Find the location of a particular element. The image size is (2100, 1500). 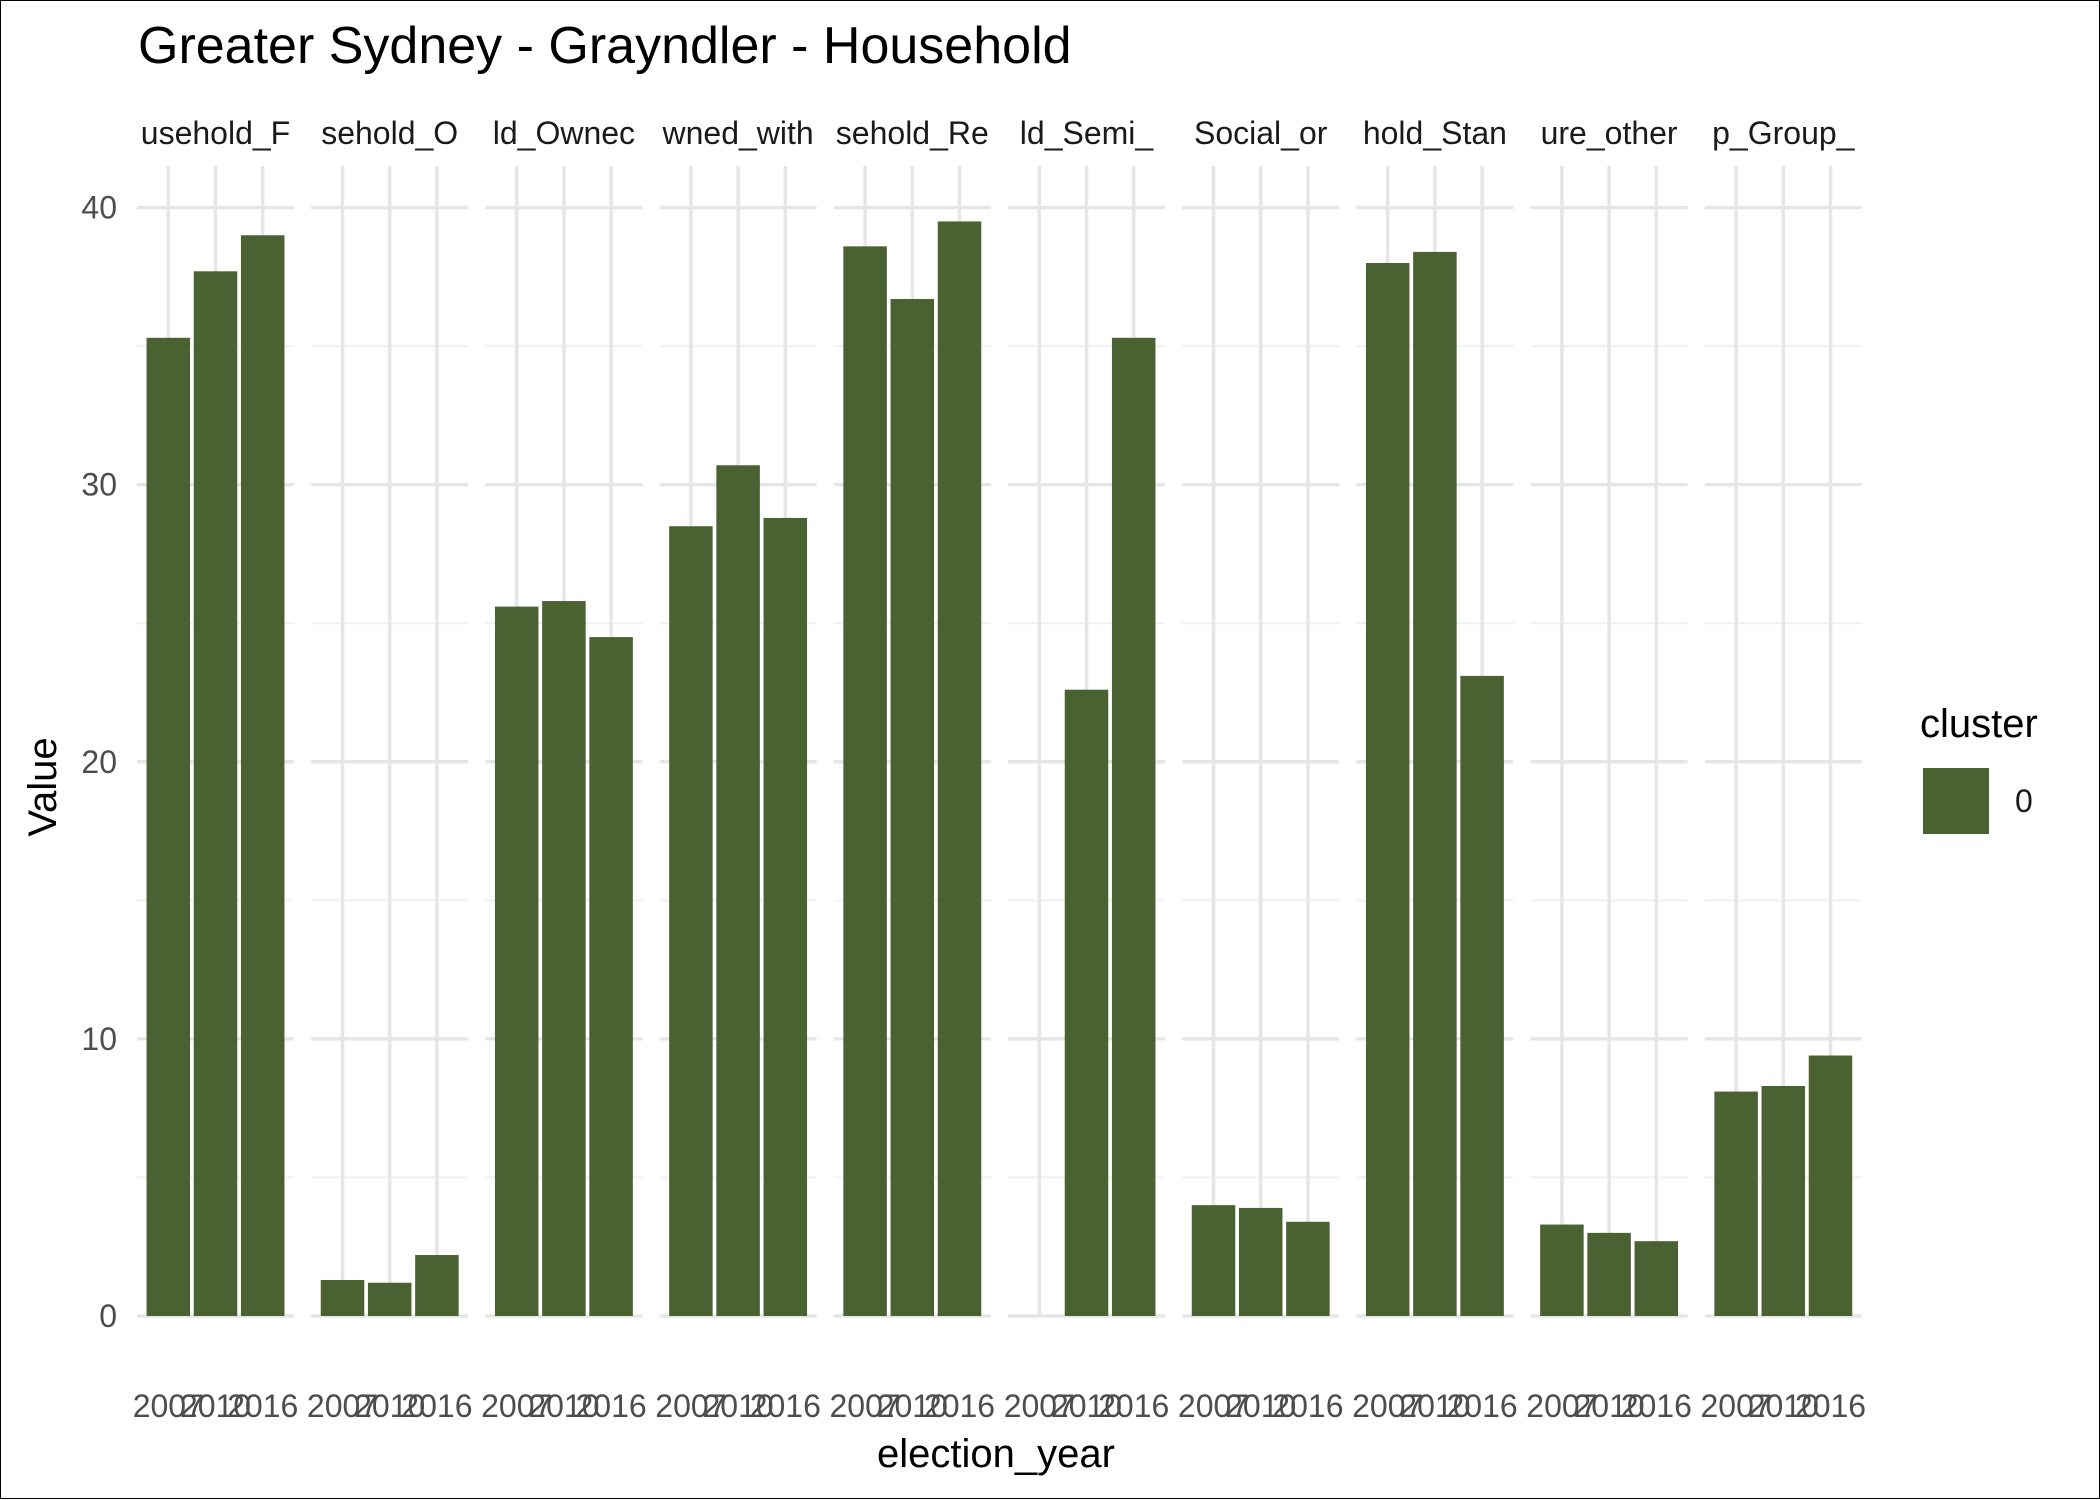

x-axis-title: election_year is located at coordinates (996, 1454).